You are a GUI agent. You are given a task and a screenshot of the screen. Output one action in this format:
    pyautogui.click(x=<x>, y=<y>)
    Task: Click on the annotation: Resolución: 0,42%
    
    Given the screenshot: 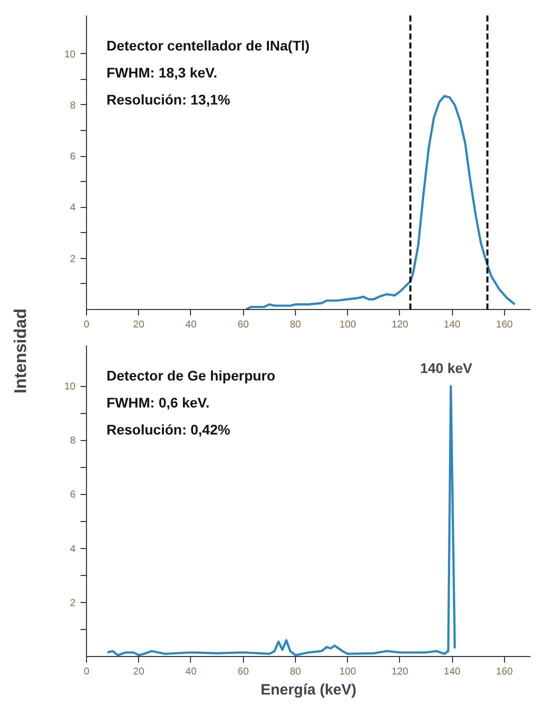 What is the action you would take?
    pyautogui.click(x=168, y=430)
    